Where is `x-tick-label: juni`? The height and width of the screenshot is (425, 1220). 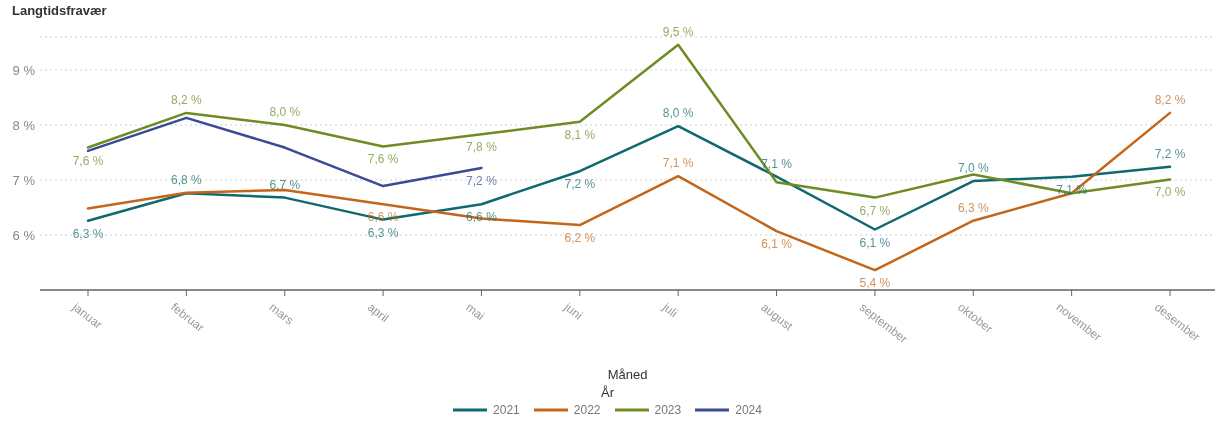
x-tick-label: juni is located at coordinates (573, 311).